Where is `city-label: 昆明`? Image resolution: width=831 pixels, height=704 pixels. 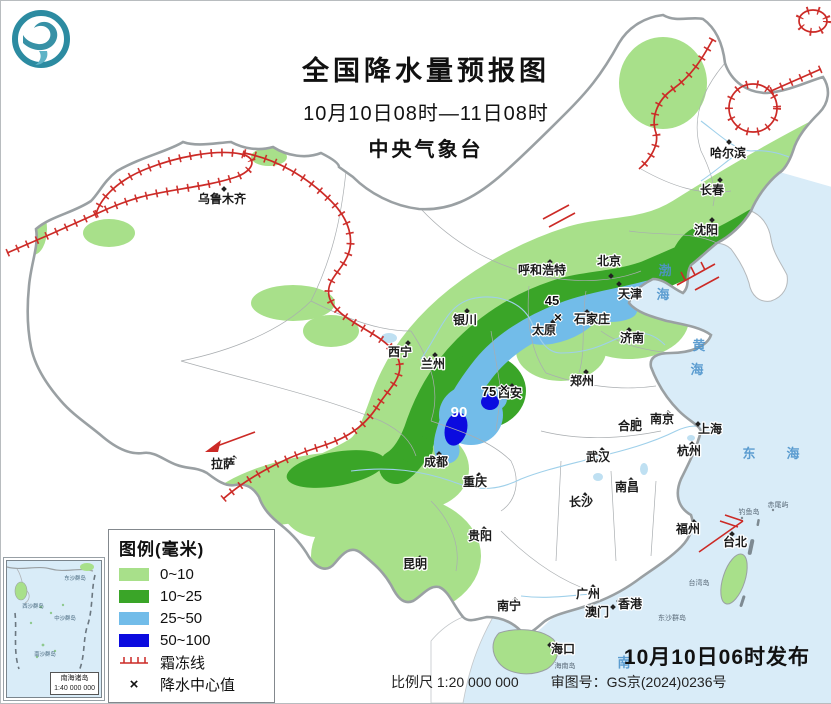 city-label: 昆明 is located at coordinates (415, 564).